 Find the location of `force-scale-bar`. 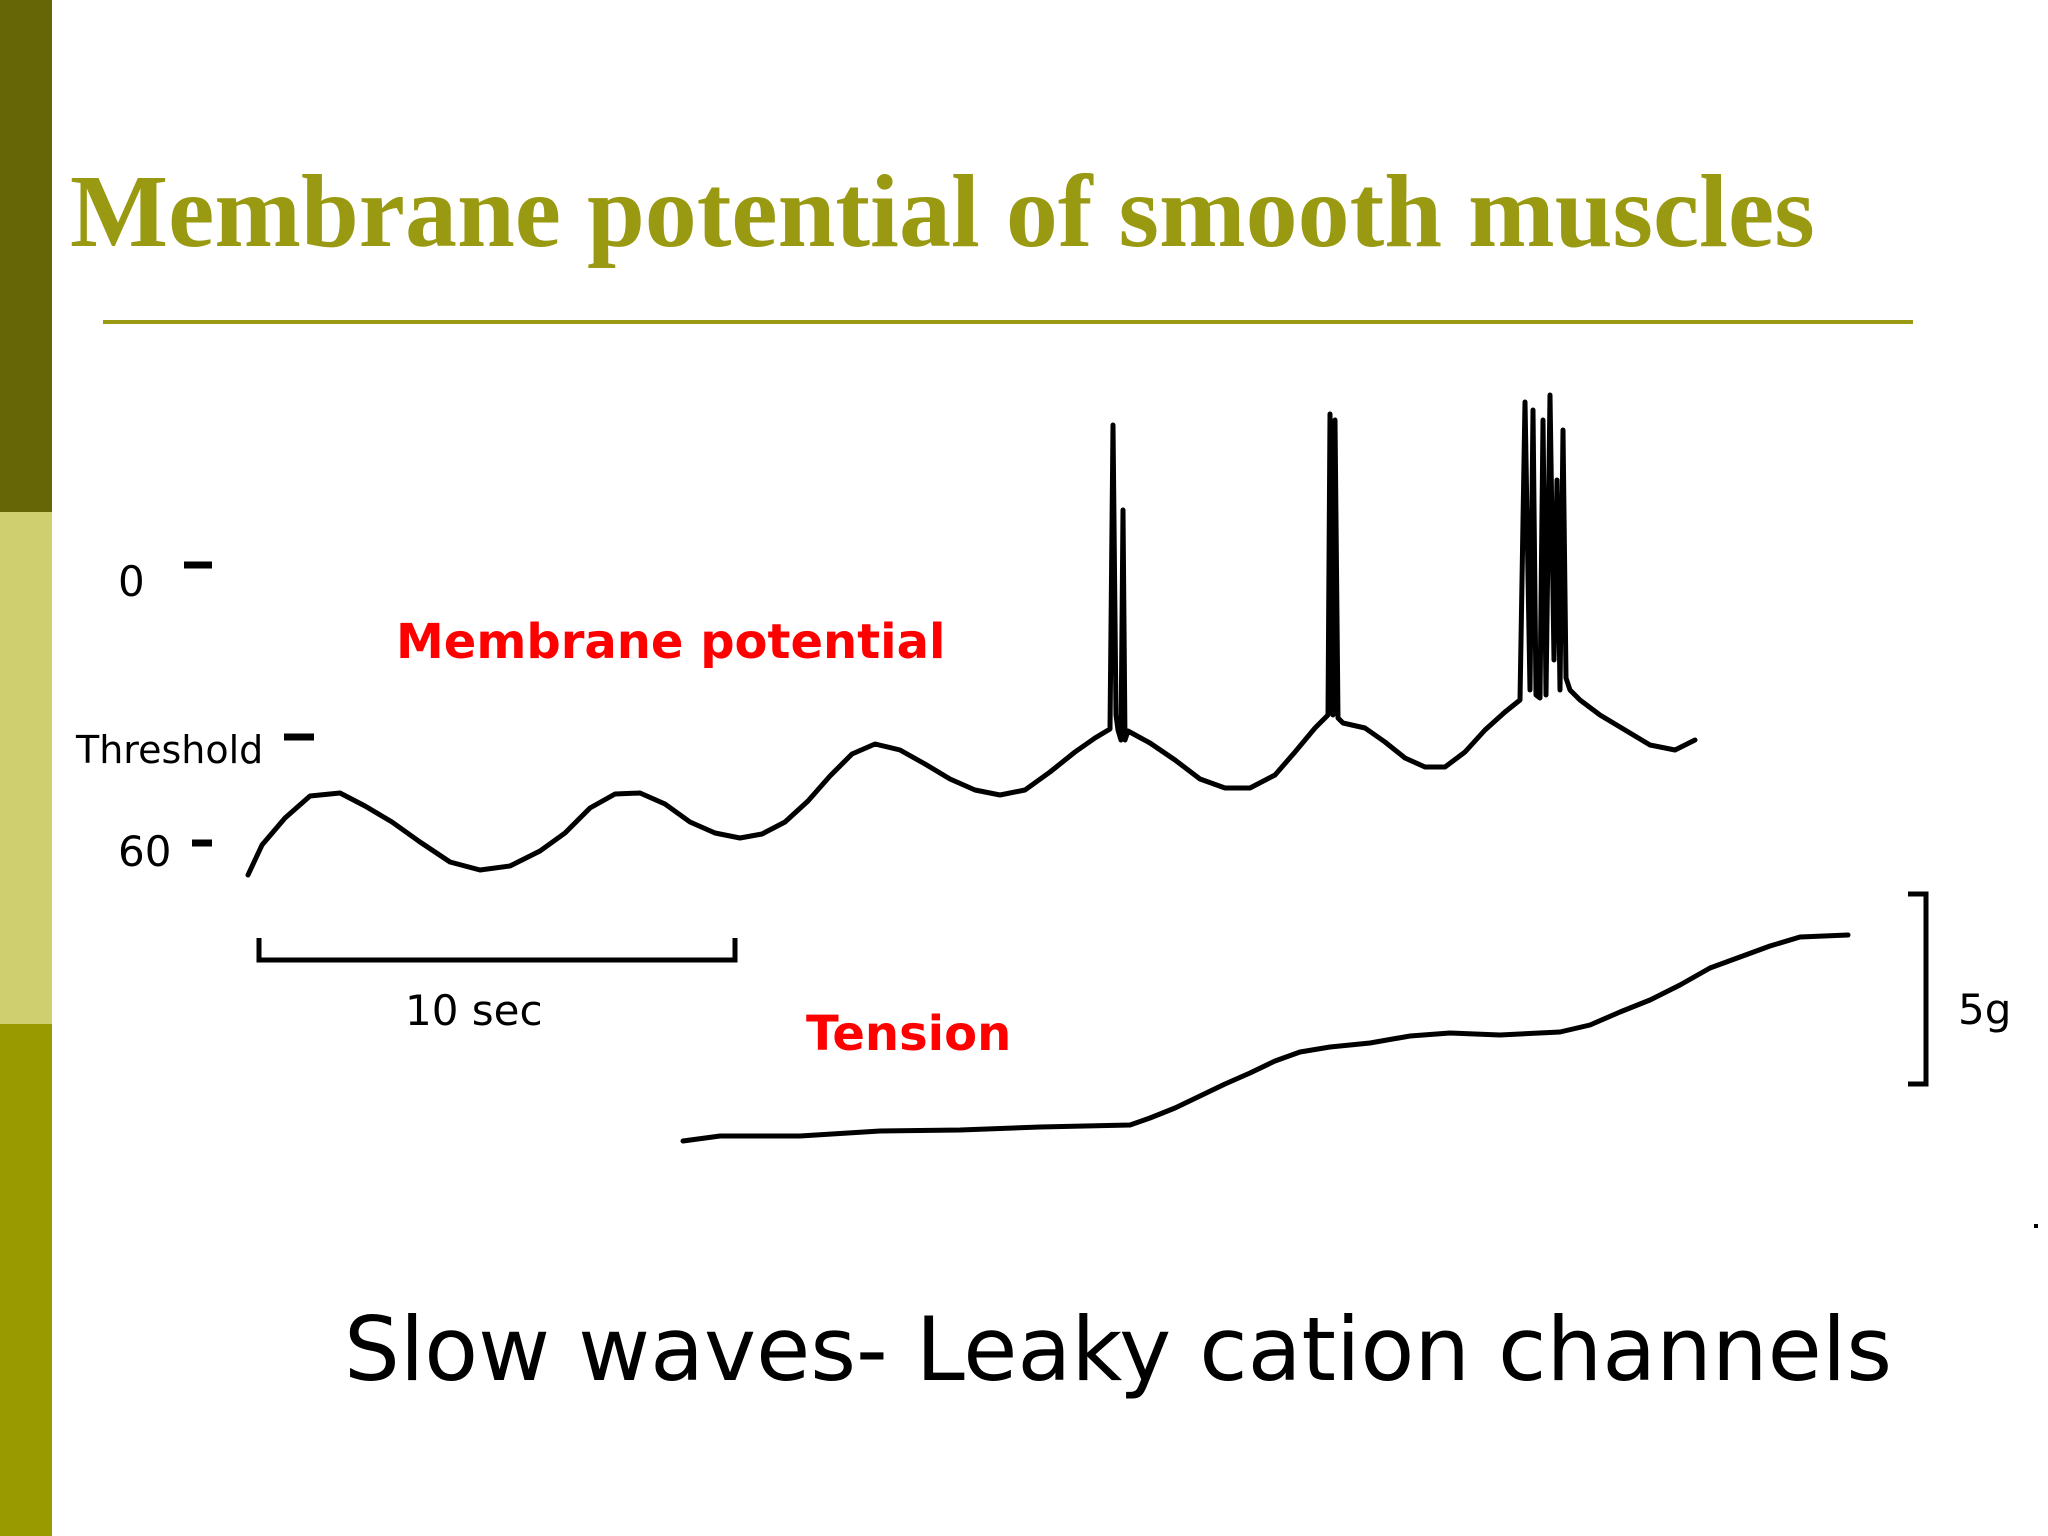

force-scale-bar is located at coordinates (1918, 989).